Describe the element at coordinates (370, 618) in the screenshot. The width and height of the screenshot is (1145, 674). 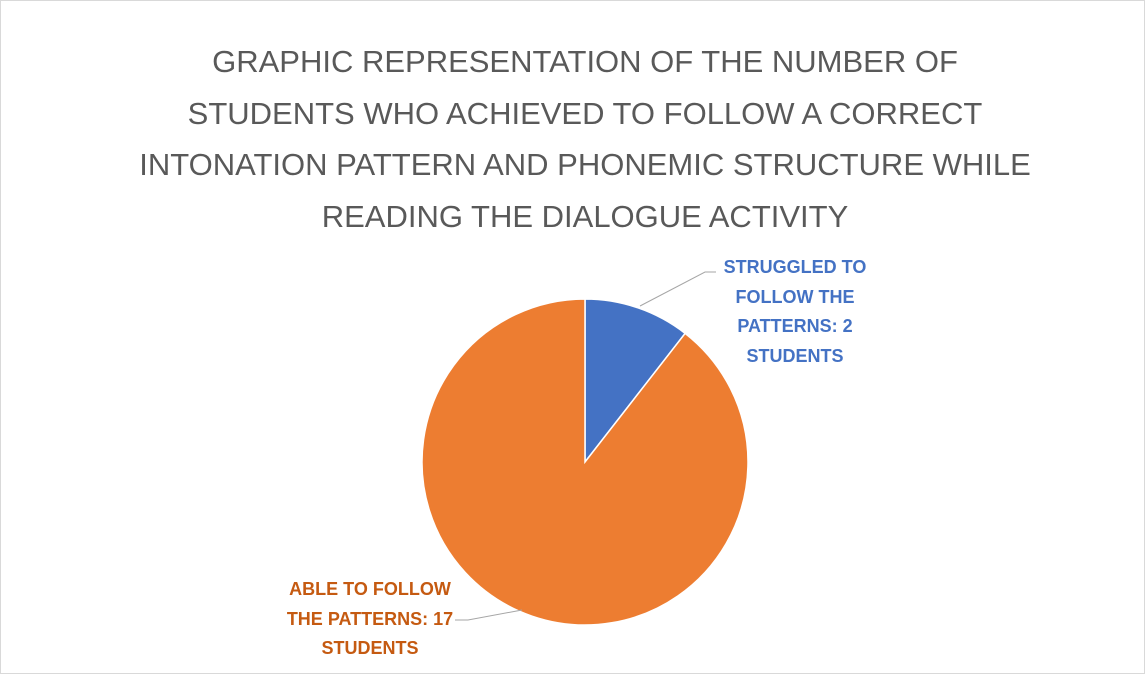
I see `data-label: ABLE TO FOLLOW THE PATTERNS: 17 STUDENTS` at that location.